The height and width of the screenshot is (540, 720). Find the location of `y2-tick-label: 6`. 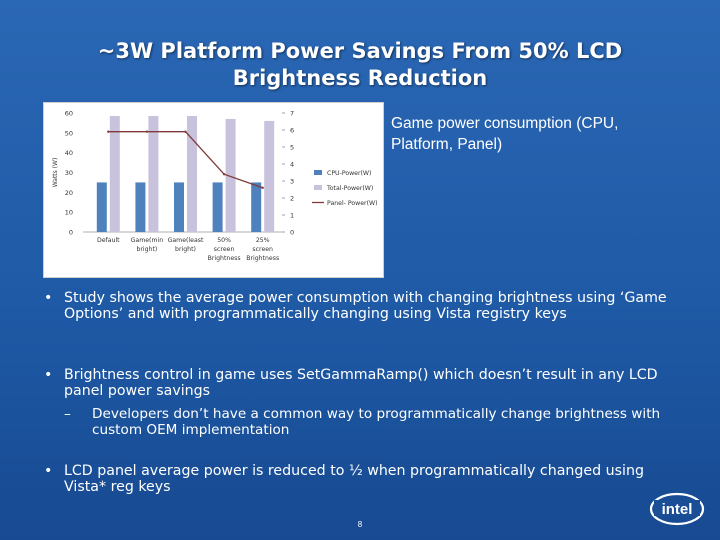

y2-tick-label: 6 is located at coordinates (292, 131).